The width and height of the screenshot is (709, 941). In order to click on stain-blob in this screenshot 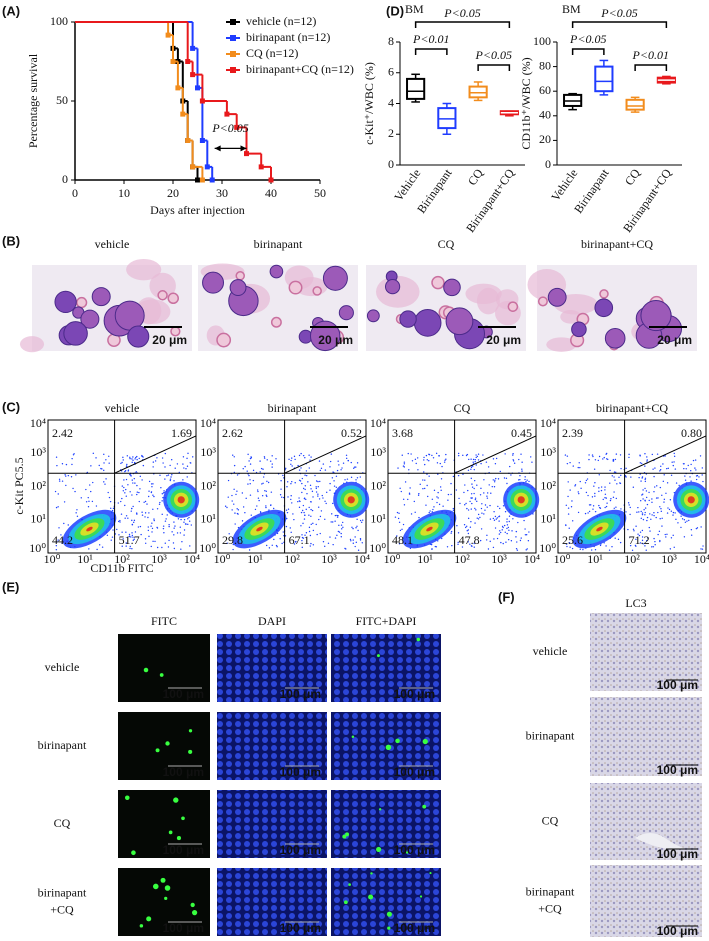, I will do `click(483, 294)`.